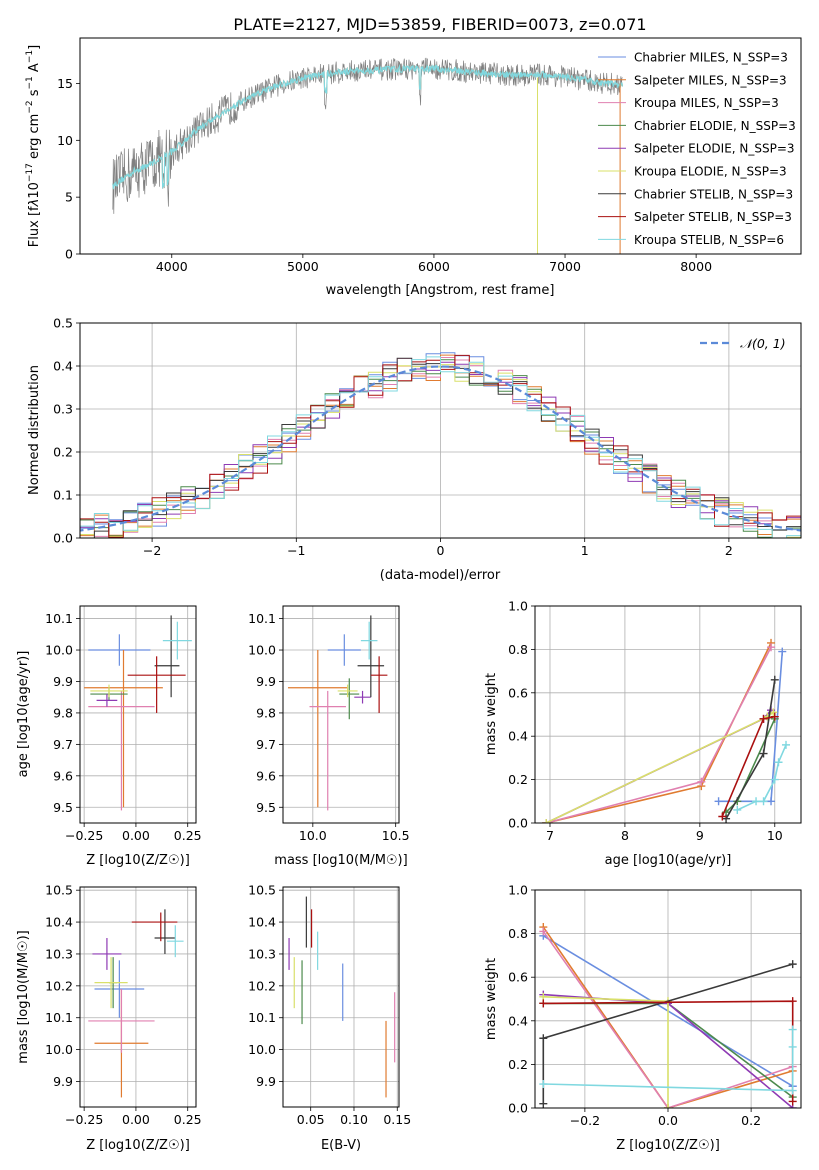 The width and height of the screenshot is (819, 1170). Describe the element at coordinates (396, 835) in the screenshot. I see `x-tick-label: 10.5` at that location.